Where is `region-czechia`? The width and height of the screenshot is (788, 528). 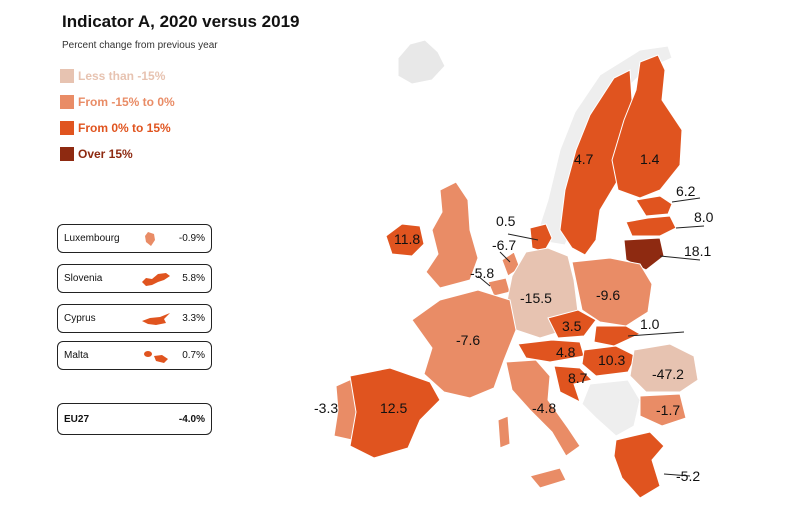
region-czechia is located at coordinates (572, 324).